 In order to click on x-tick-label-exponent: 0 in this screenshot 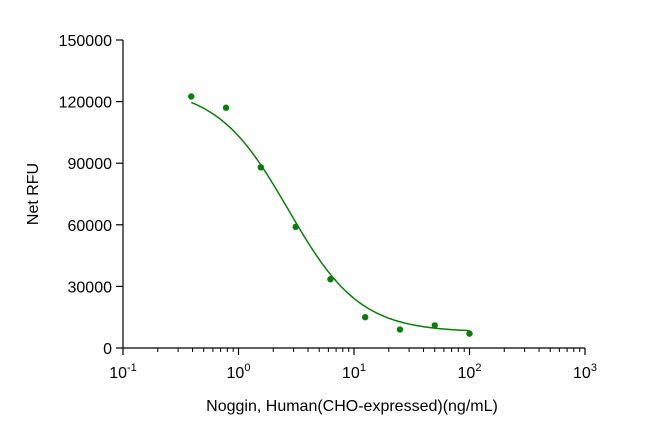, I will do `click(247, 368)`.